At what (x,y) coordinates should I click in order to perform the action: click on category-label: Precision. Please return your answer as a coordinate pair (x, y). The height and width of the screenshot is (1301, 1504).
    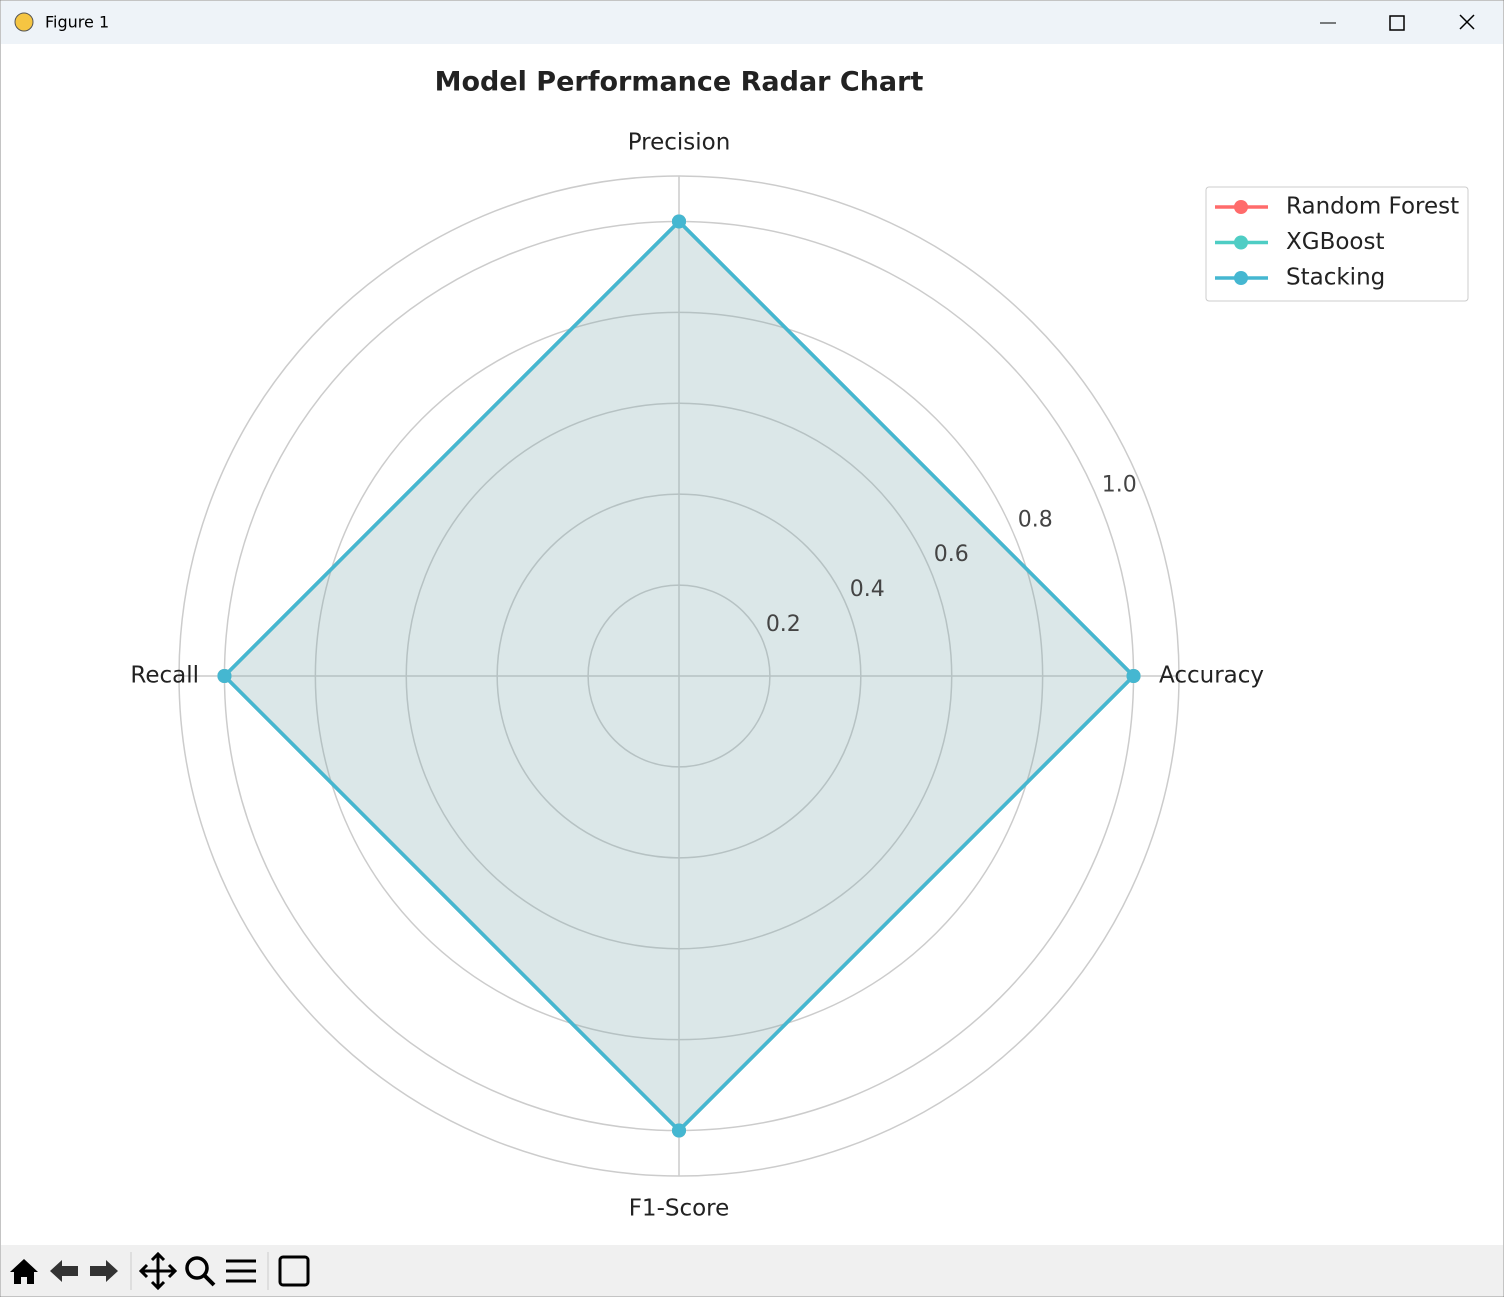
    Looking at the image, I should click on (679, 143).